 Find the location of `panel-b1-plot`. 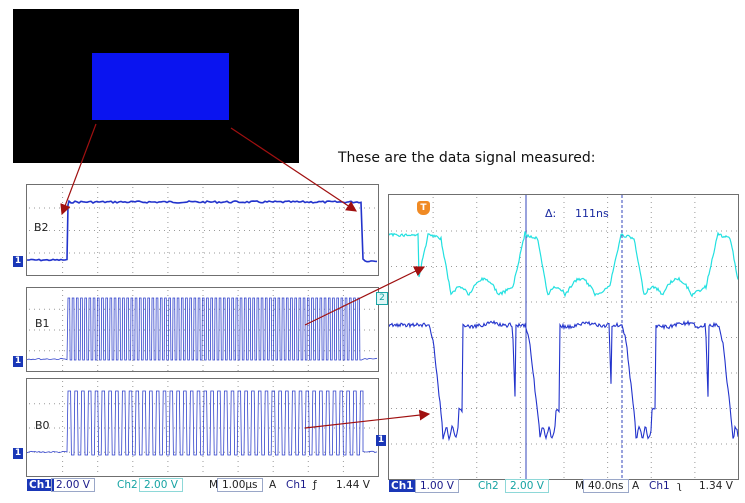

panel-b1-plot is located at coordinates (202, 330).